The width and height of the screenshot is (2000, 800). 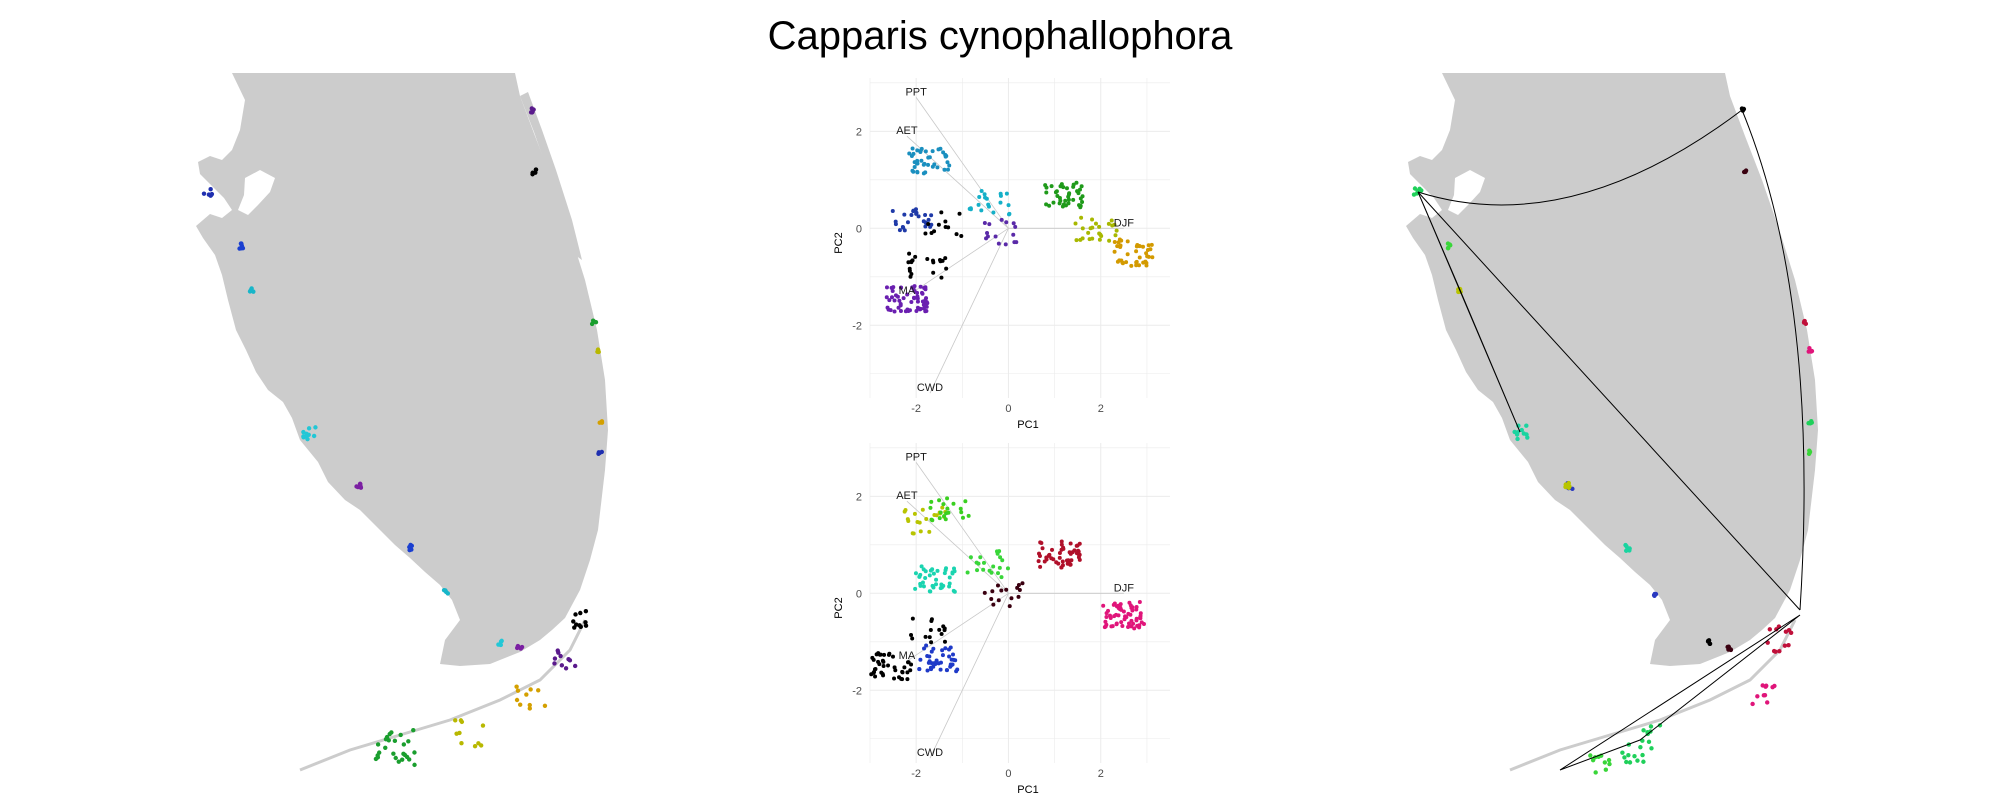 I want to click on x-axis-label: PC1, so click(x=1027, y=790).